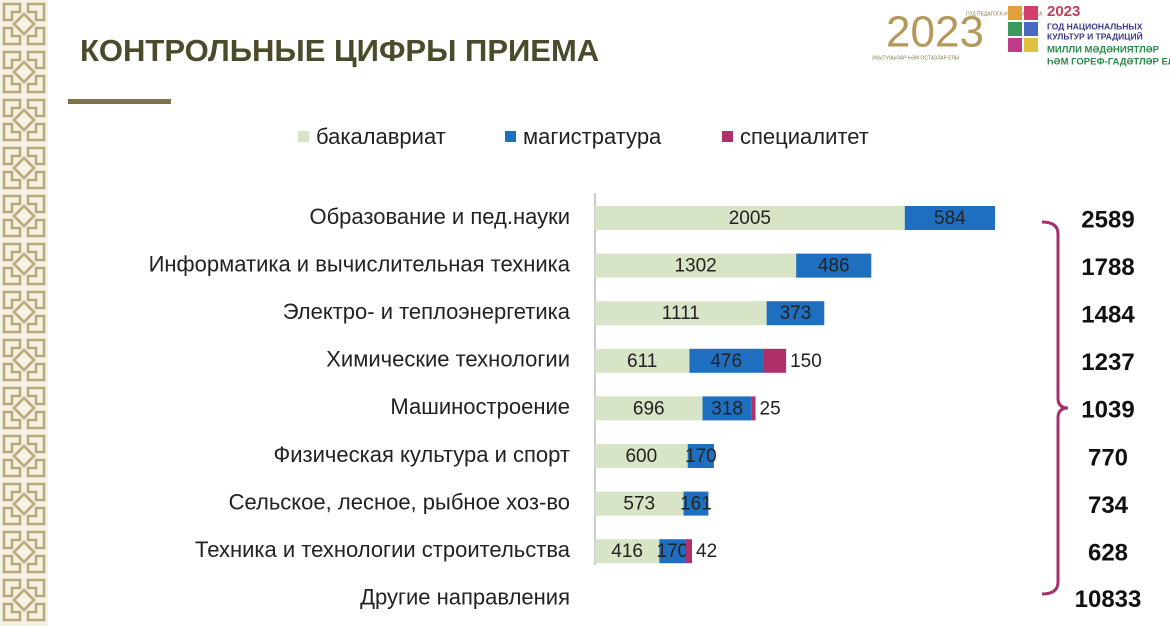 This screenshot has height=626, width=1170. I want to click on category-label: Техника и технологии строительства, so click(383, 549).